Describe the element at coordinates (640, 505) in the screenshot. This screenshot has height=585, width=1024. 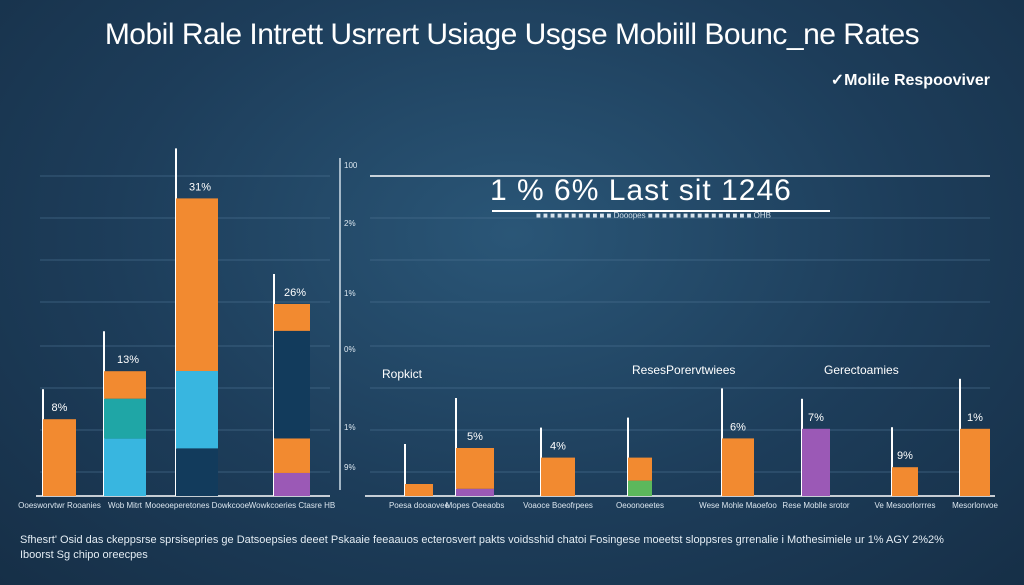
I see `category-label: Oeoonoeetes` at that location.